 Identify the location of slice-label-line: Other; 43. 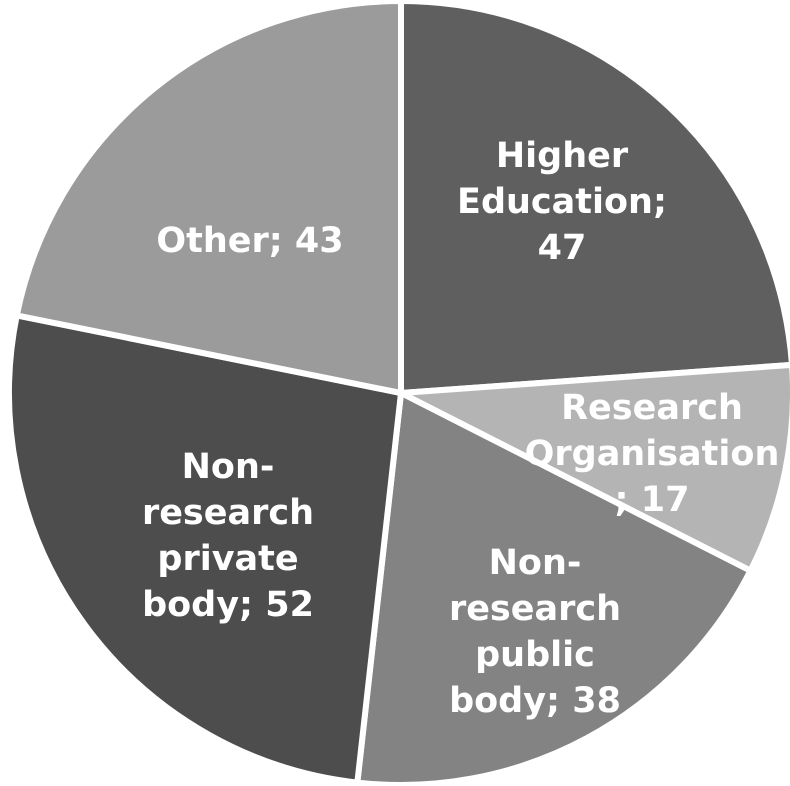
(249, 241).